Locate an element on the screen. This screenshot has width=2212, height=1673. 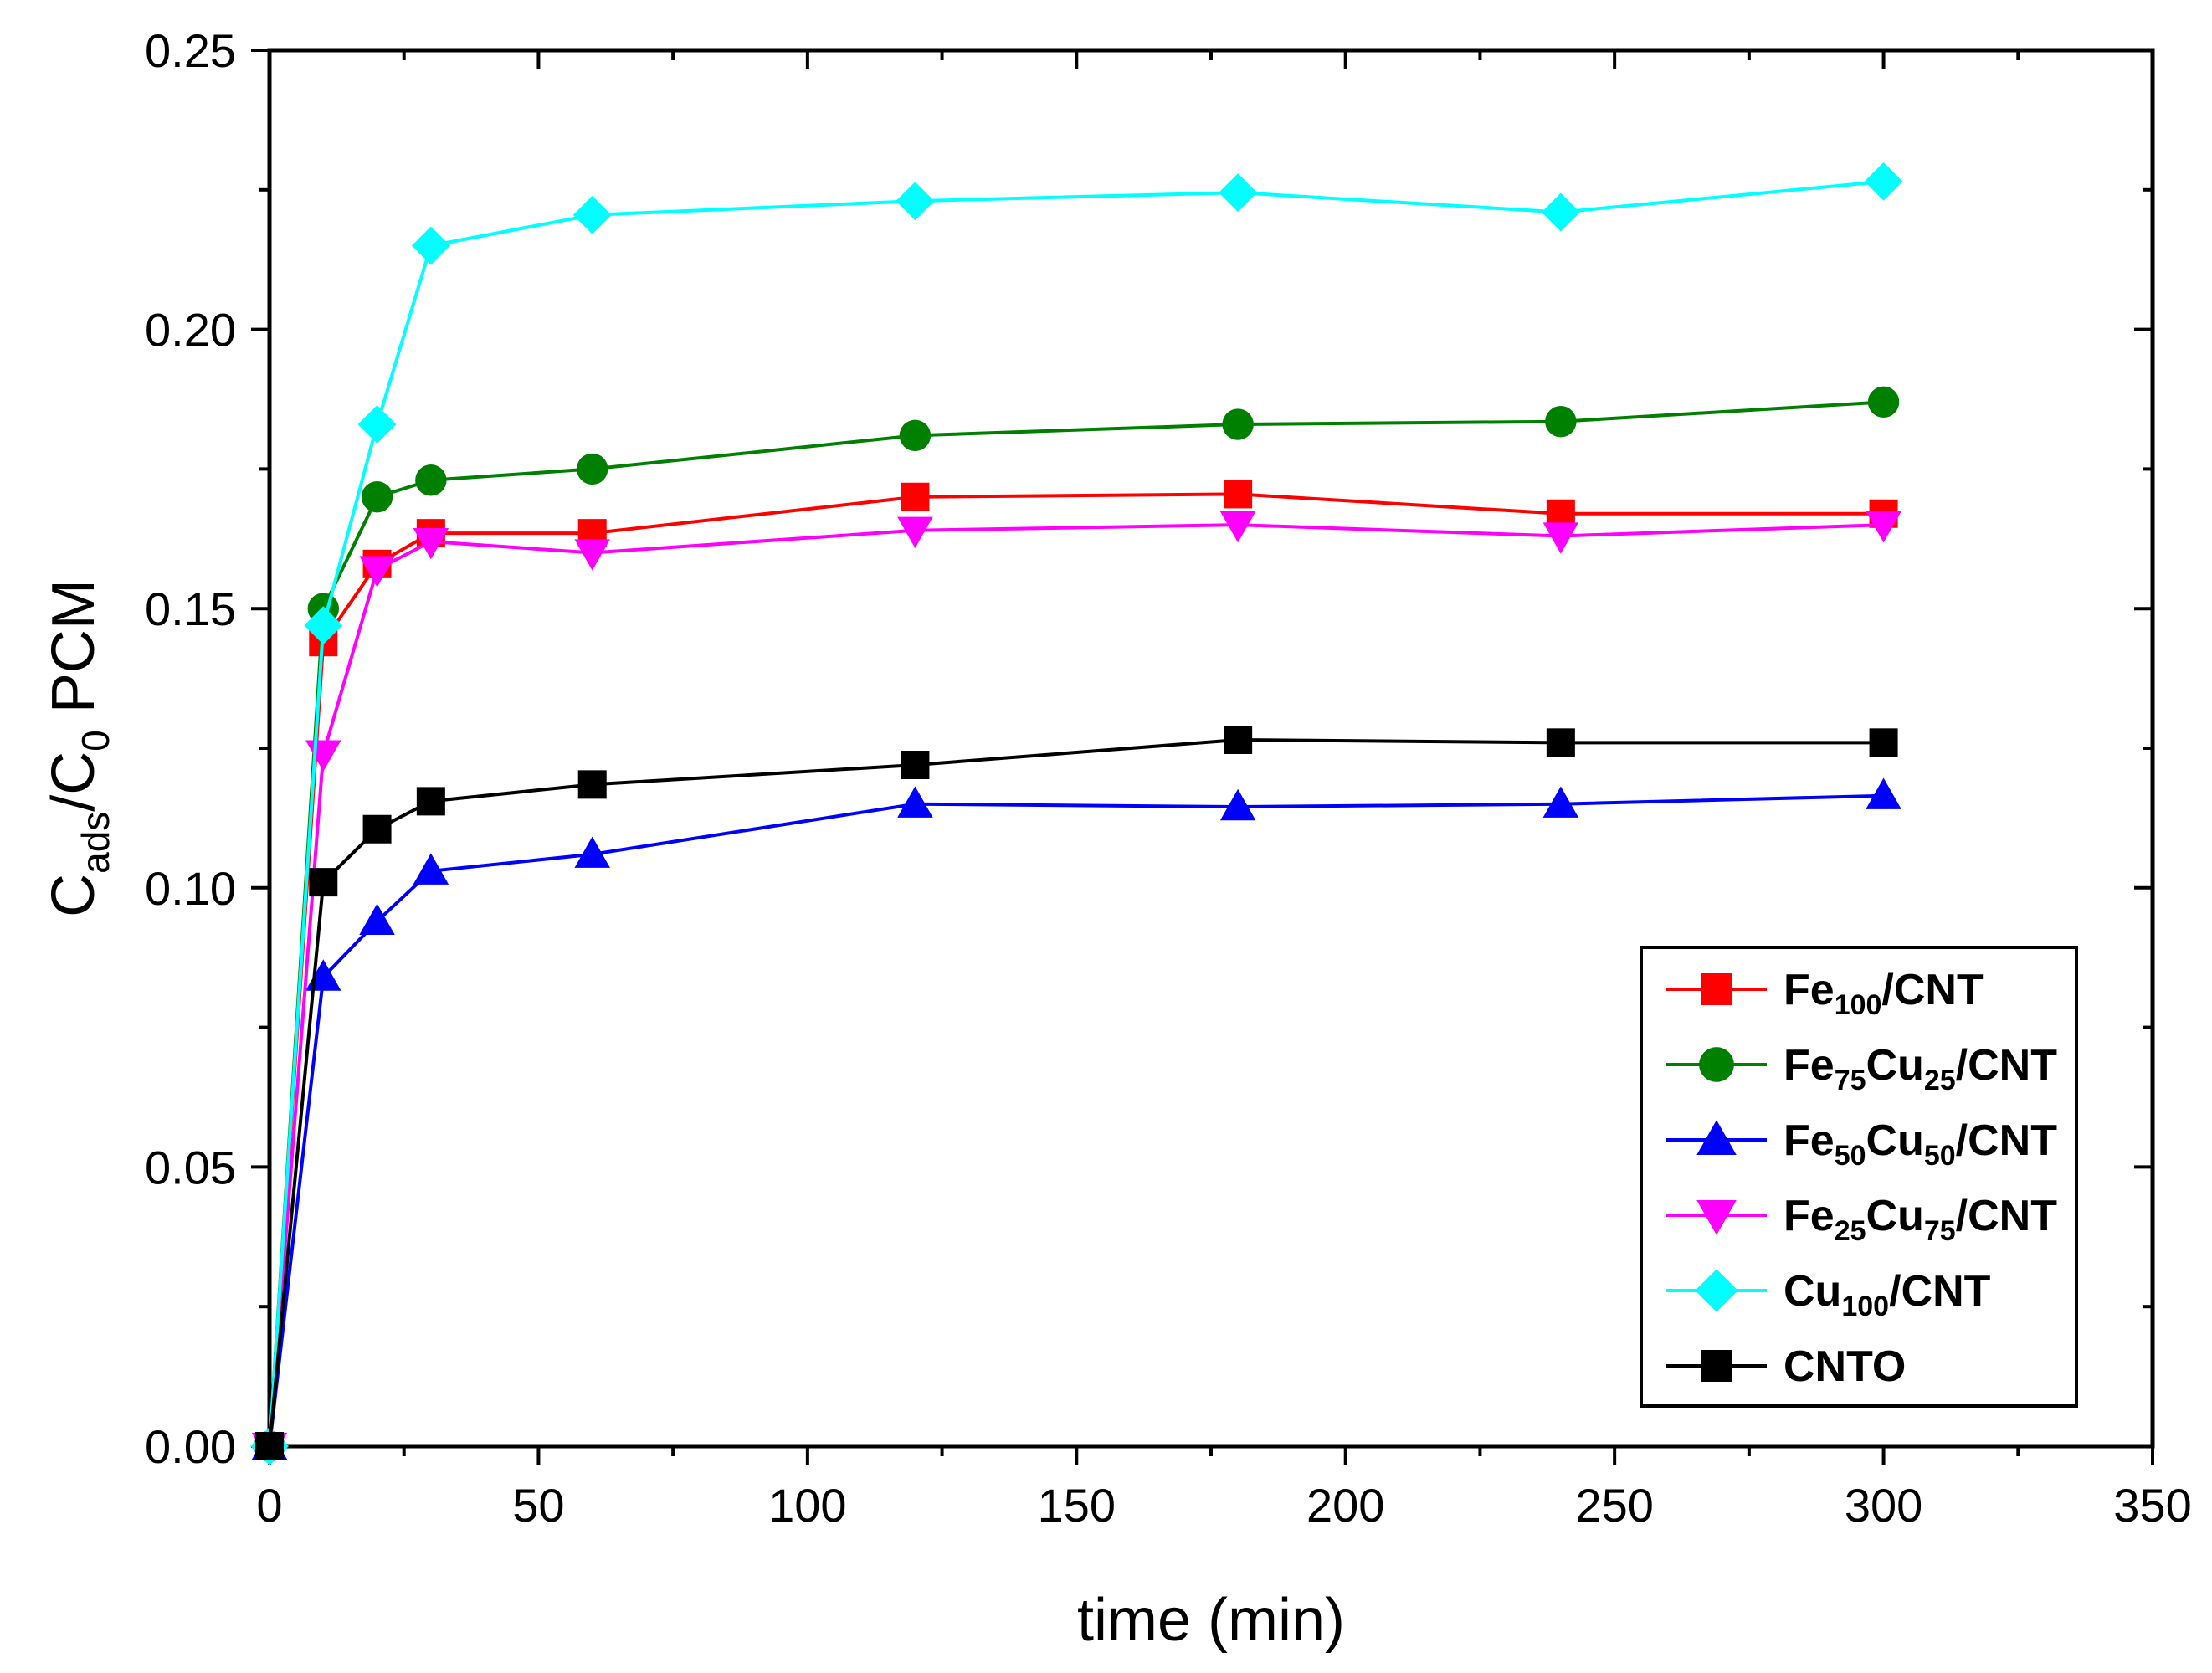
legend-marker-cu100 is located at coordinates (1716, 1290).